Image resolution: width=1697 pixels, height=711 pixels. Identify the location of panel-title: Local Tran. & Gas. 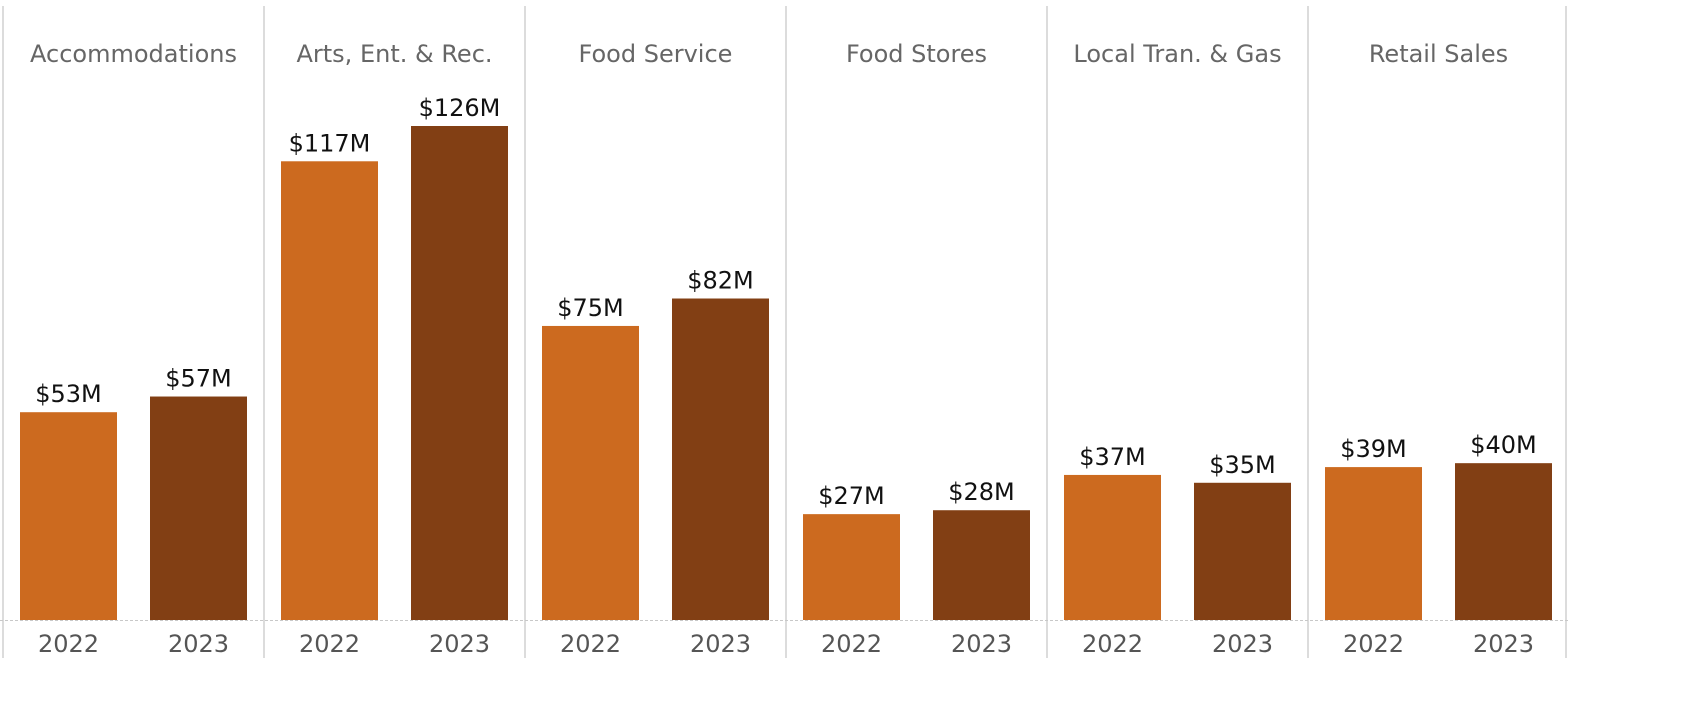
(1177, 54).